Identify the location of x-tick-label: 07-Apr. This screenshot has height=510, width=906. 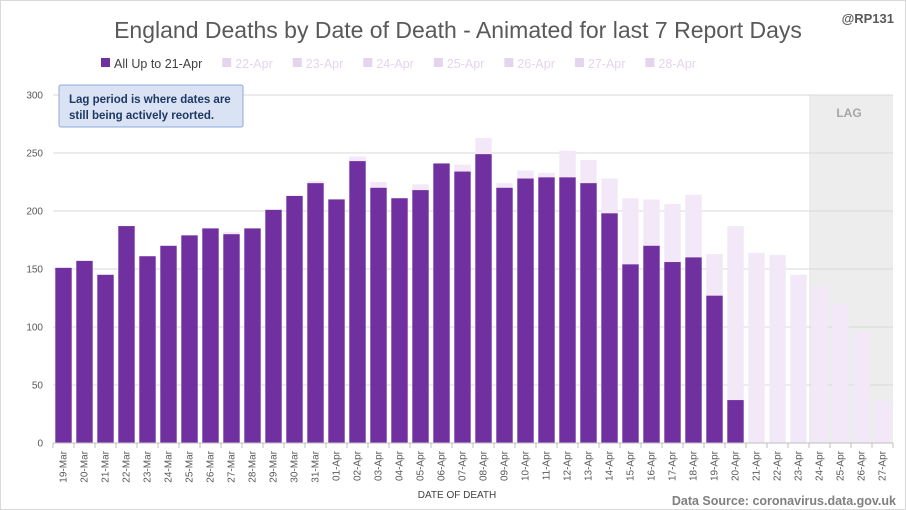
(463, 465).